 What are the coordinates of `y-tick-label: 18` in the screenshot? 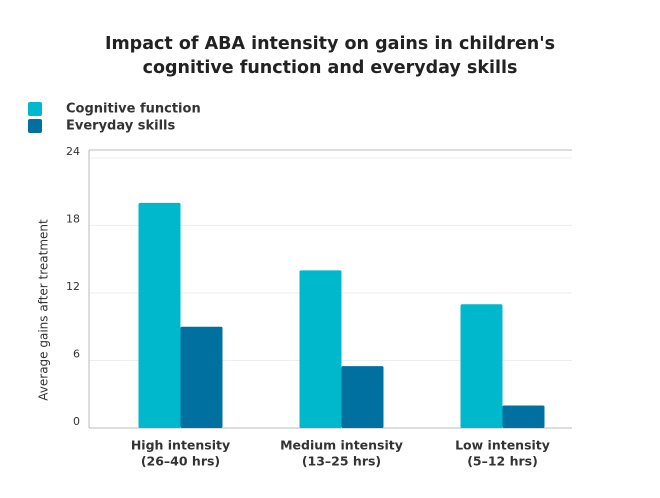 It's located at (73, 218).